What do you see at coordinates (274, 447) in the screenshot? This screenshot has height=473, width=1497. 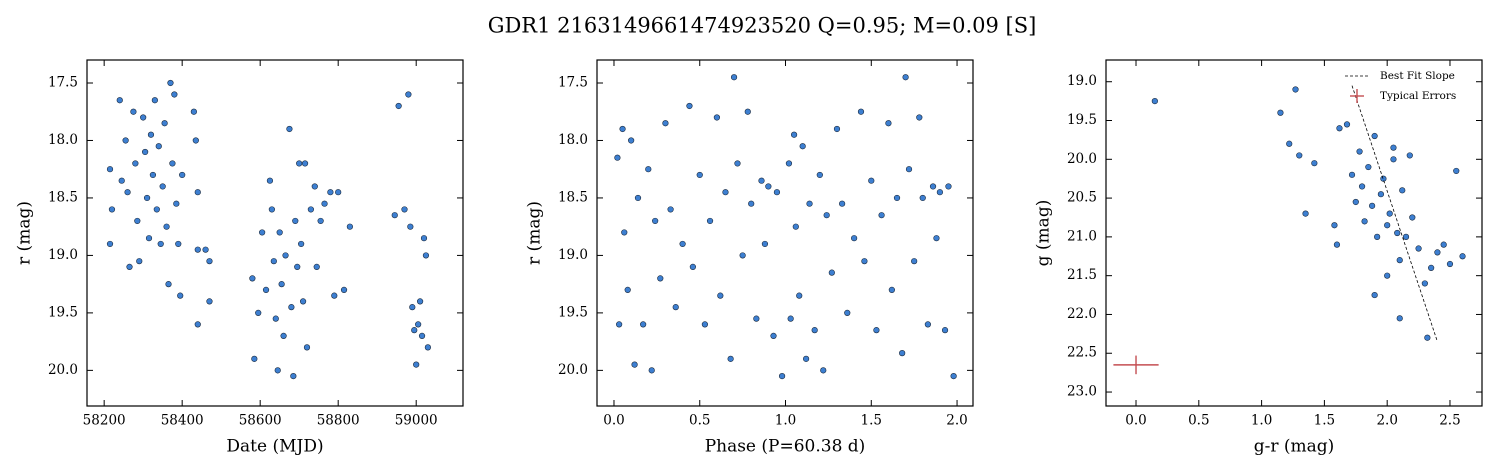 I see `x-axis-label: Date (MJD)` at bounding box center [274, 447].